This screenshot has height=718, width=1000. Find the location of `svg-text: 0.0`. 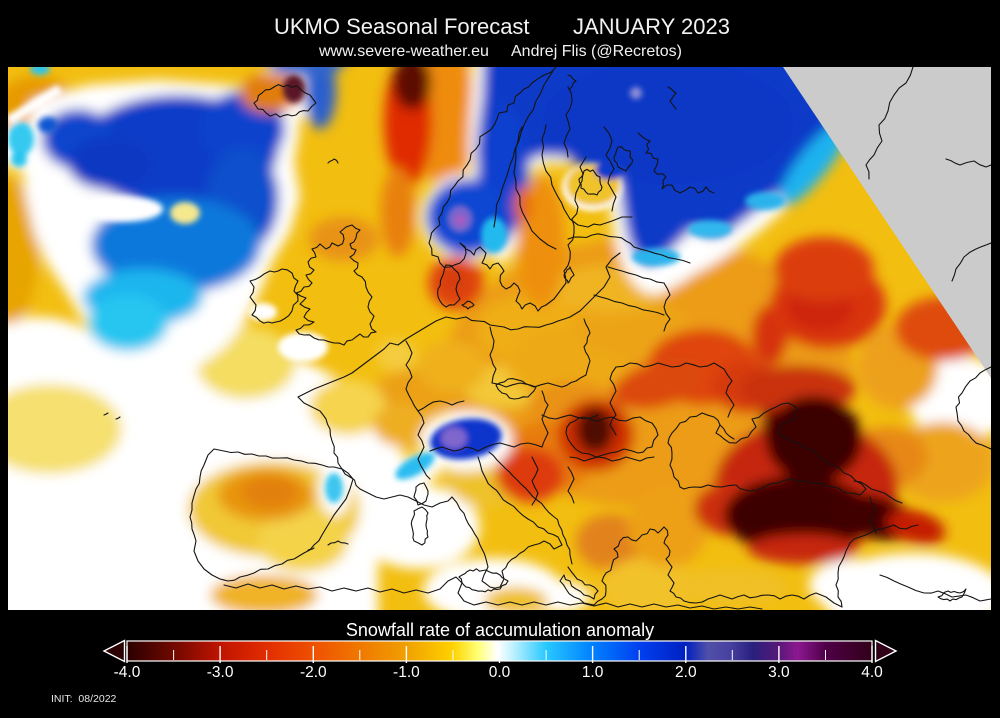

svg-text: 0.0 is located at coordinates (500, 672).